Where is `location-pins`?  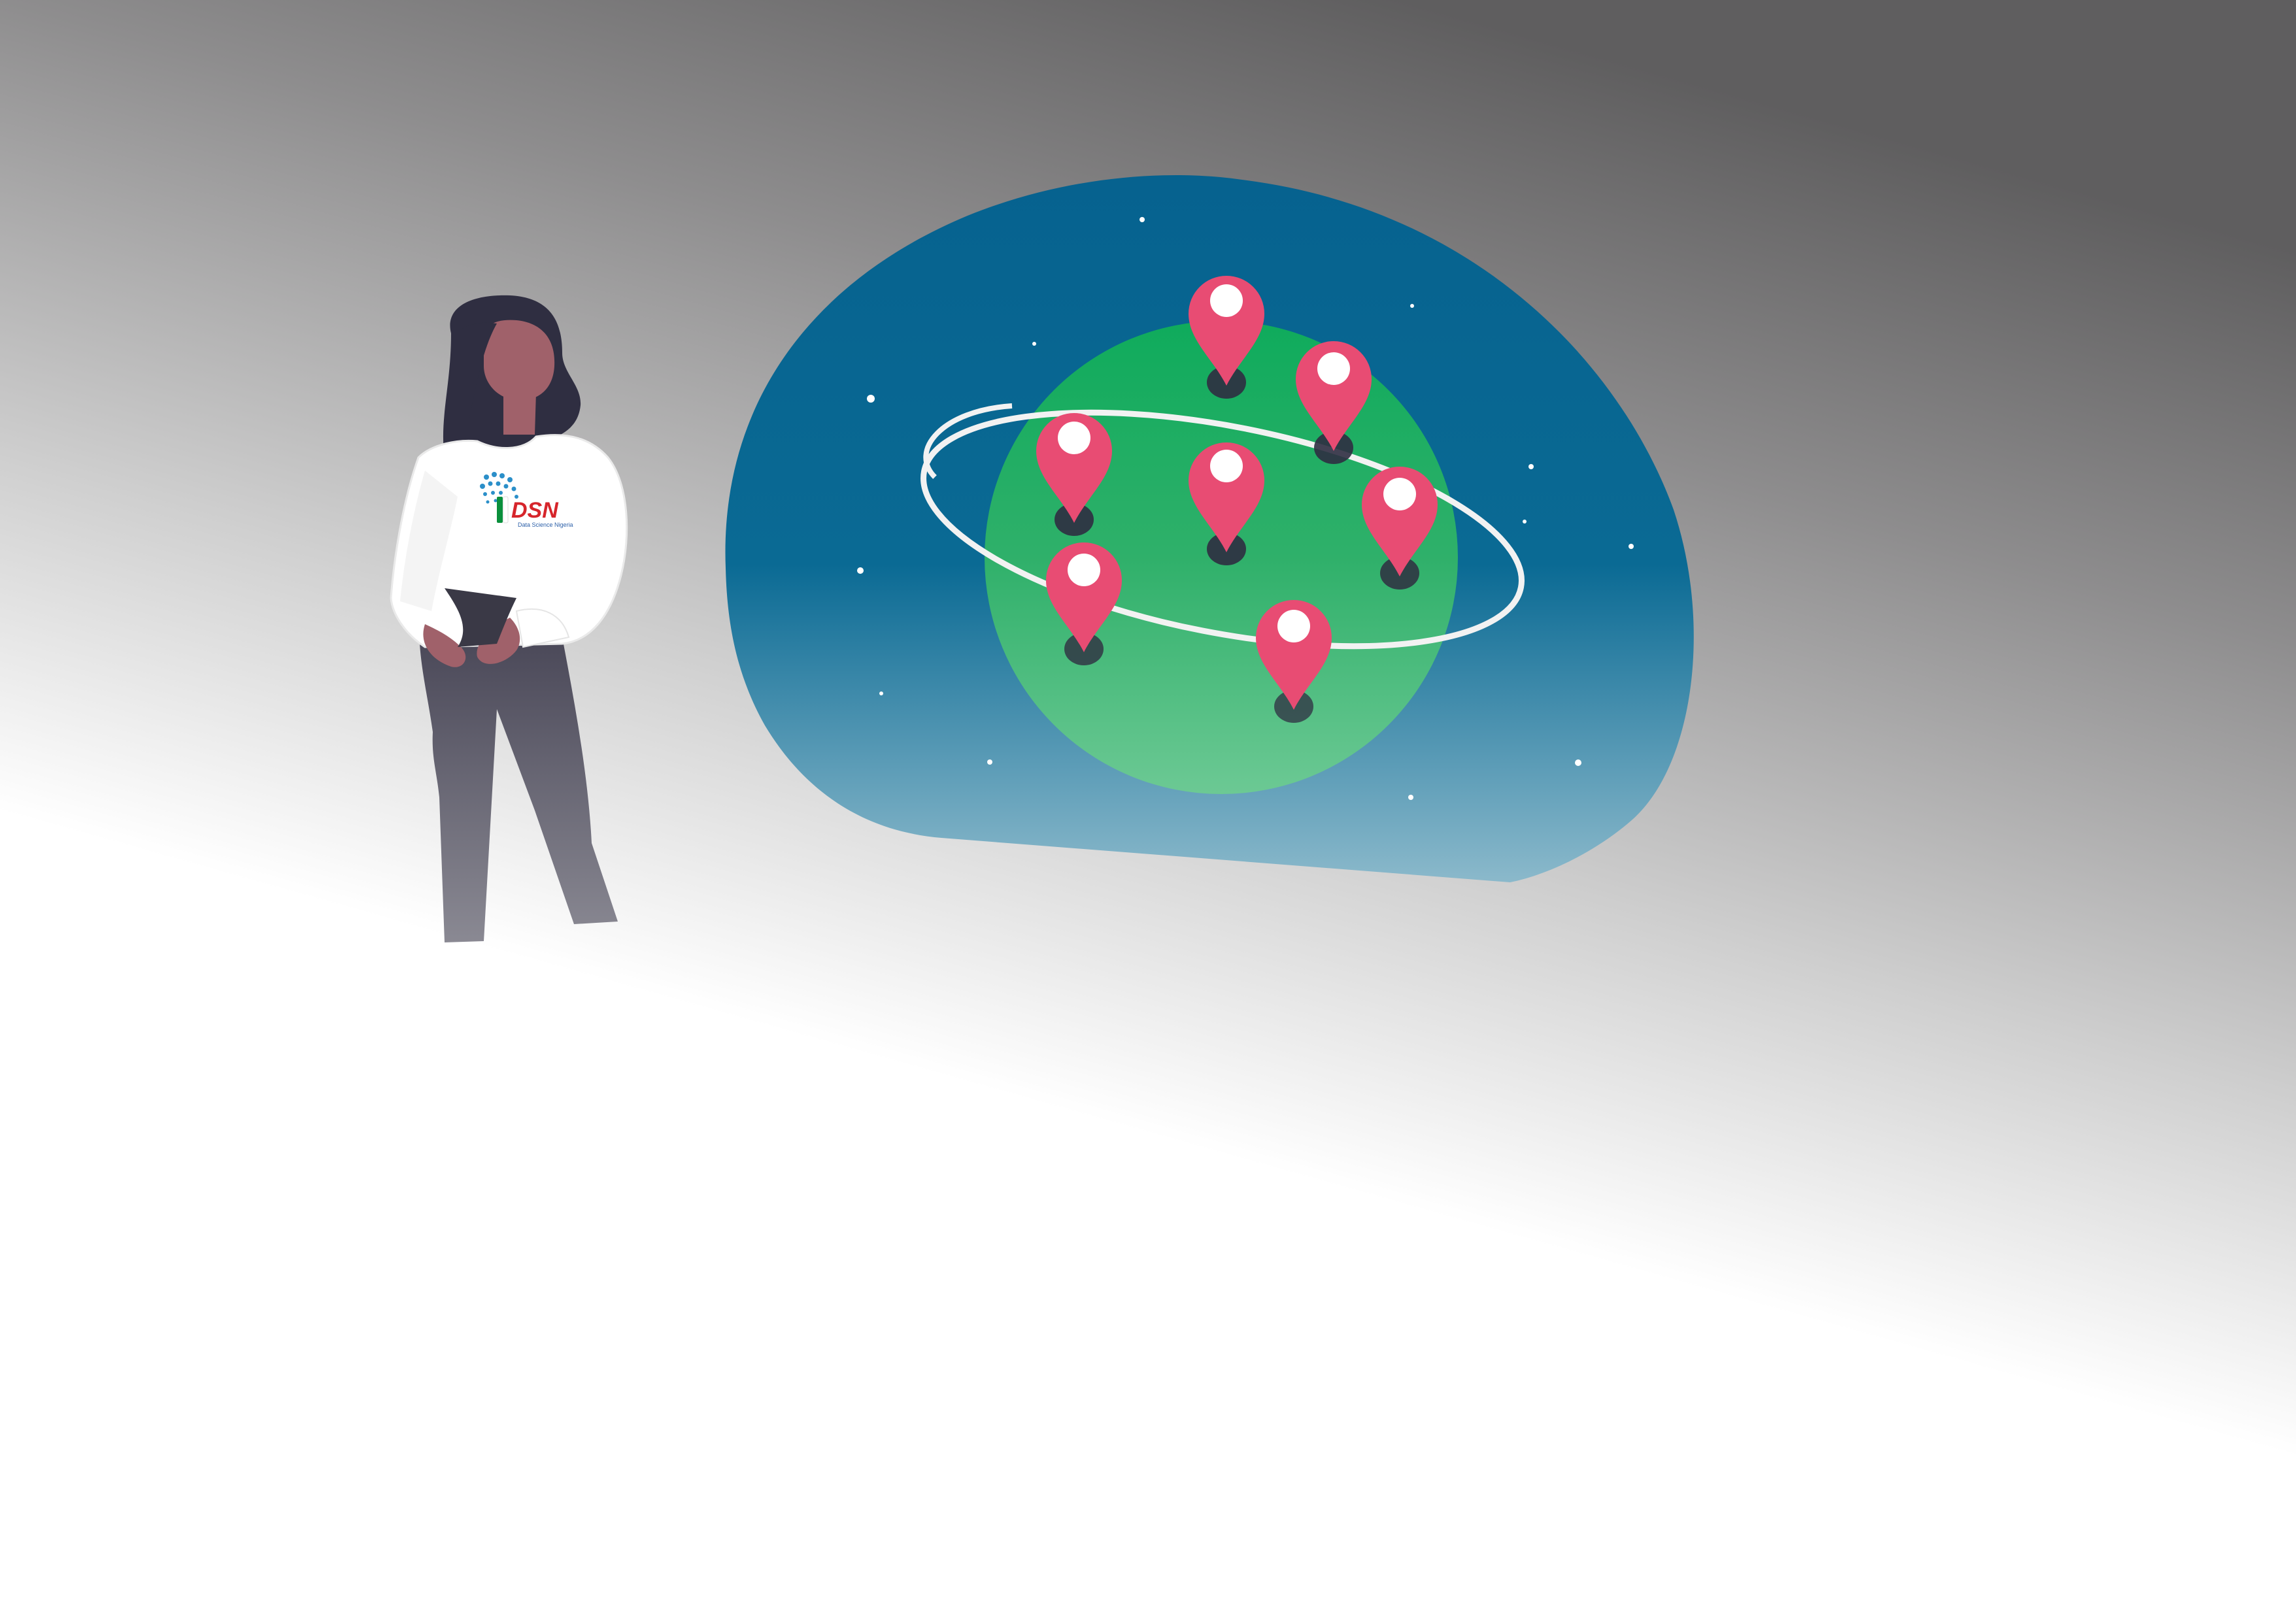
location-pins is located at coordinates (1237, 500).